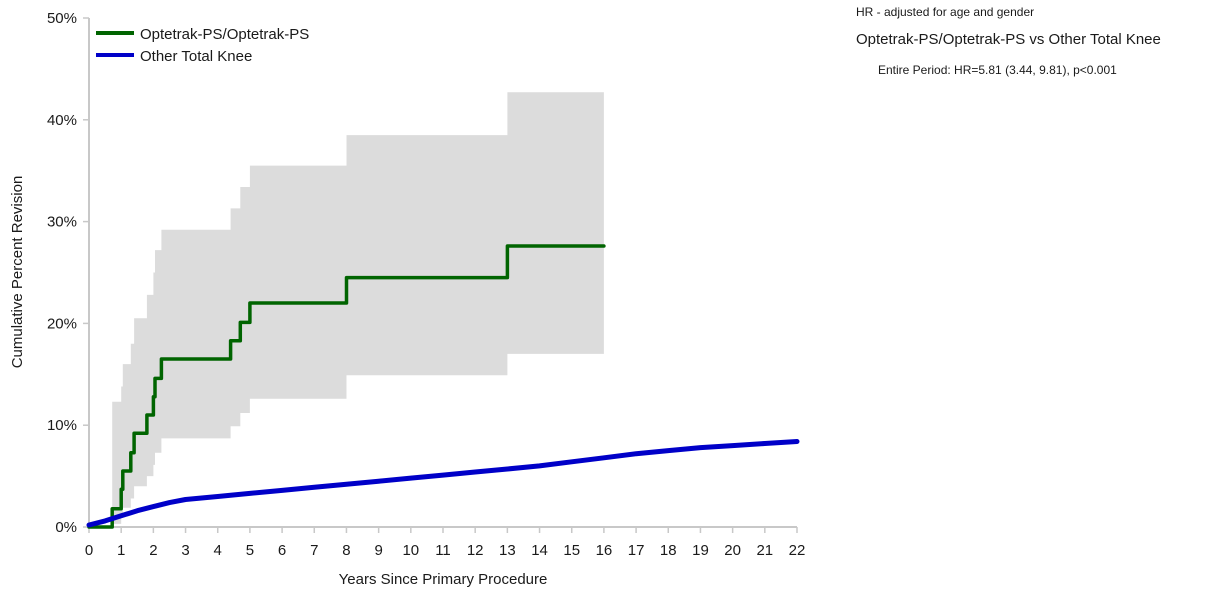 Image resolution: width=1228 pixels, height=589 pixels. What do you see at coordinates (202, 45) in the screenshot?
I see `legend: Optetrak-PS/Optetrak-PS Other Total Knee` at bounding box center [202, 45].